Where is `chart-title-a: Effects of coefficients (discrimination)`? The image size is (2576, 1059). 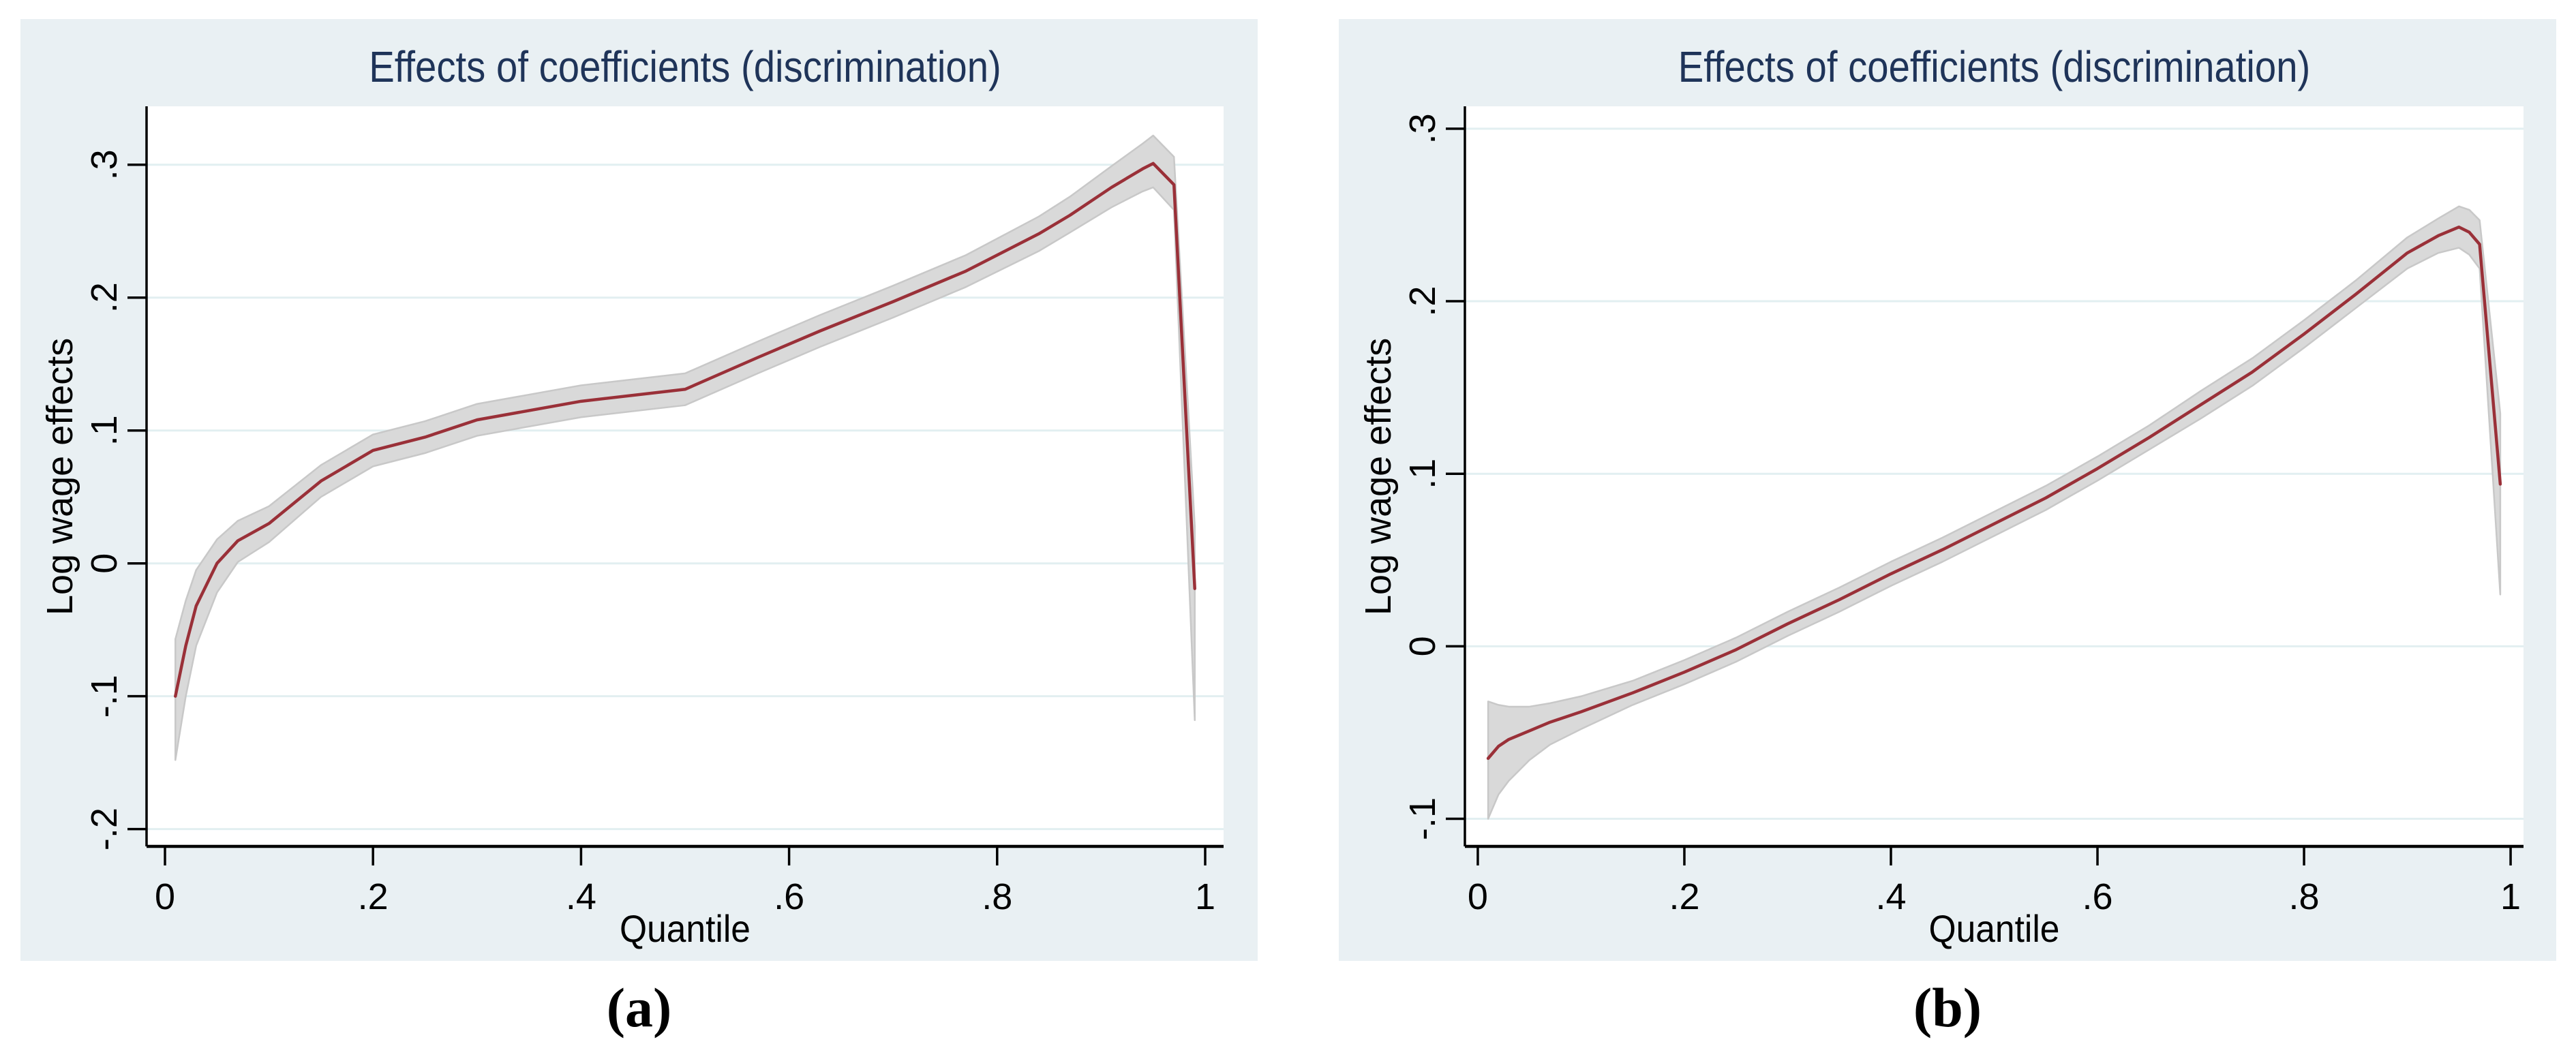 chart-title-a: Effects of coefficients (discrimination) is located at coordinates (685, 66).